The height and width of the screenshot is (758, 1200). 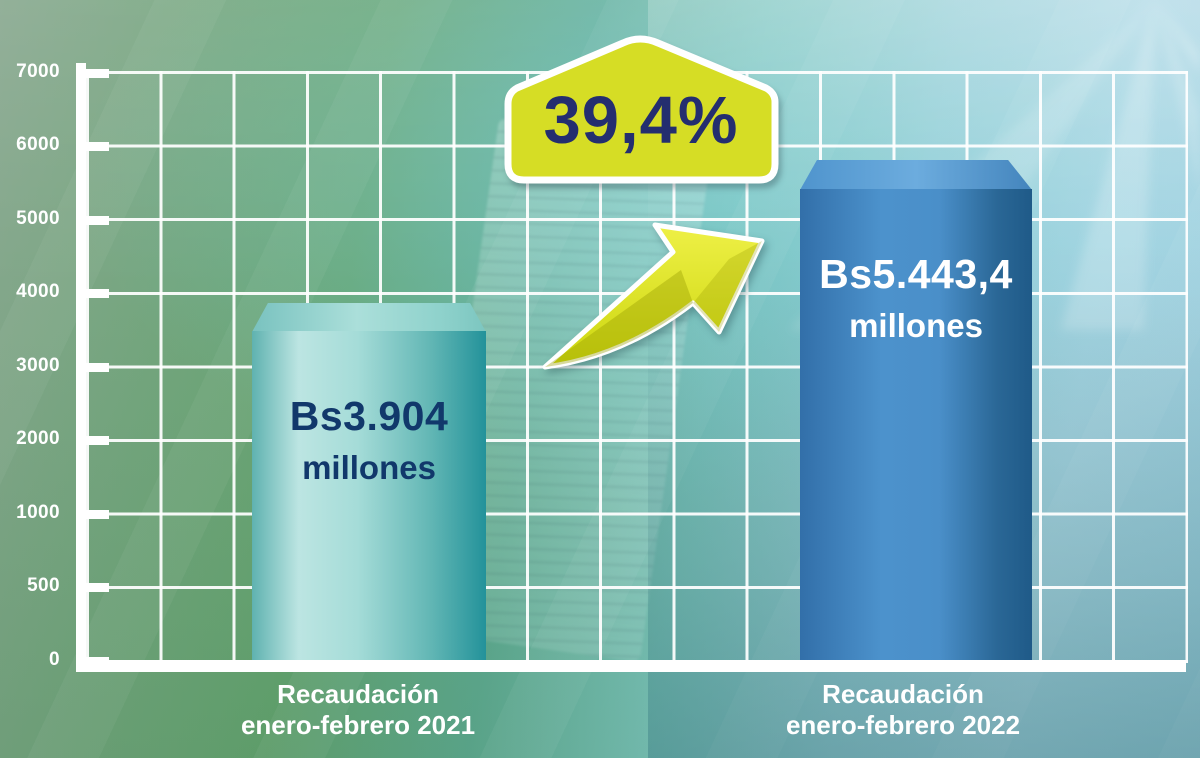 What do you see at coordinates (916, 274) in the screenshot?
I see `bar-2022-value-label: Bs5.443,4` at bounding box center [916, 274].